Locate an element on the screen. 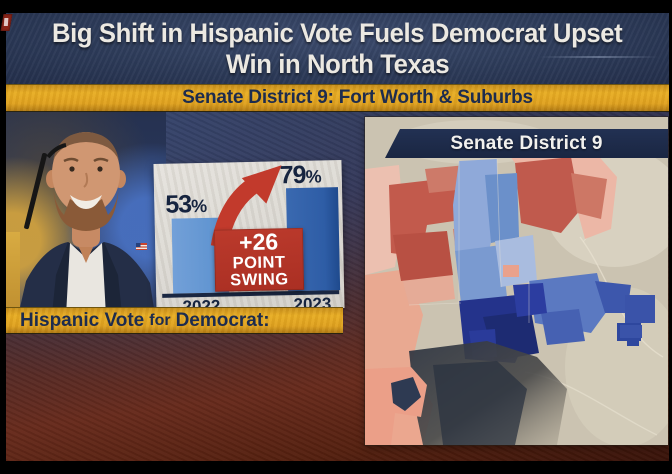  swing-annotation: +26 POINT SWING is located at coordinates (259, 259).